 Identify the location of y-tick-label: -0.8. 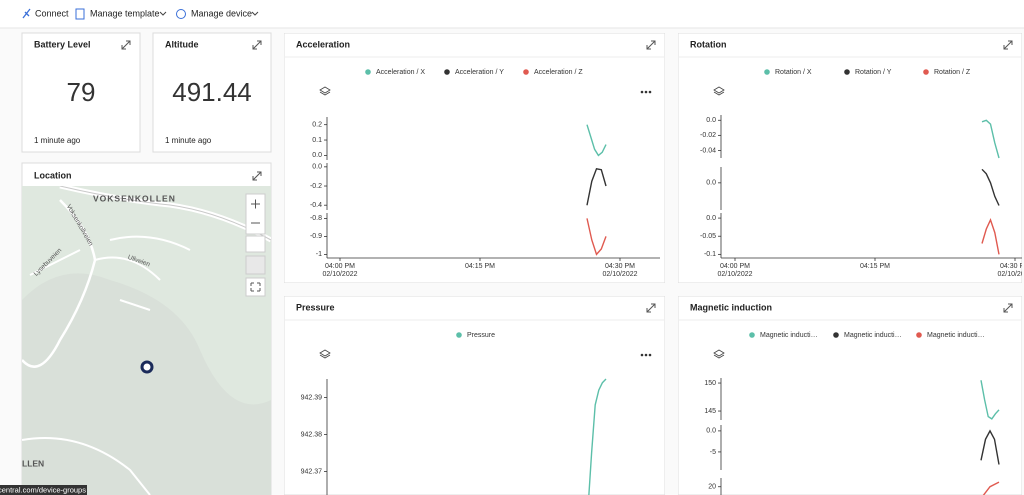
(316, 218).